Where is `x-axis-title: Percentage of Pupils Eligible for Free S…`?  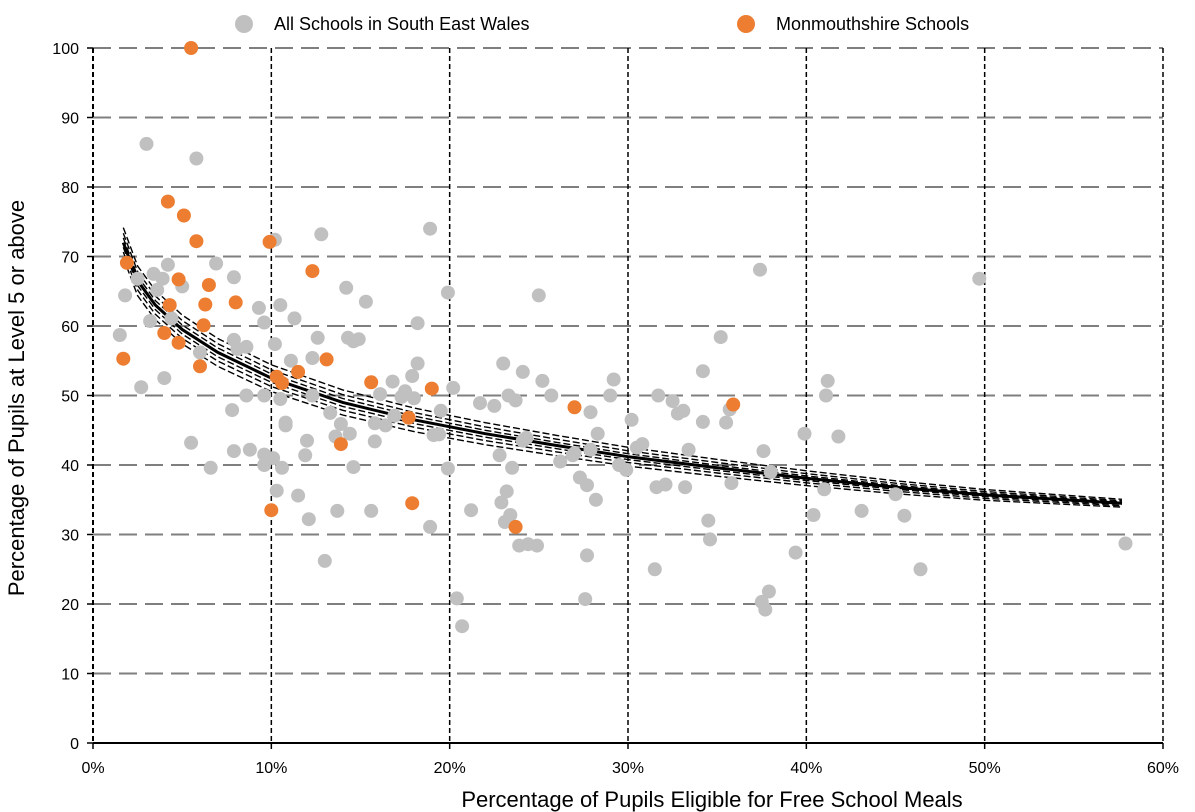 x-axis-title: Percentage of Pupils Eligible for Free S… is located at coordinates (711, 799).